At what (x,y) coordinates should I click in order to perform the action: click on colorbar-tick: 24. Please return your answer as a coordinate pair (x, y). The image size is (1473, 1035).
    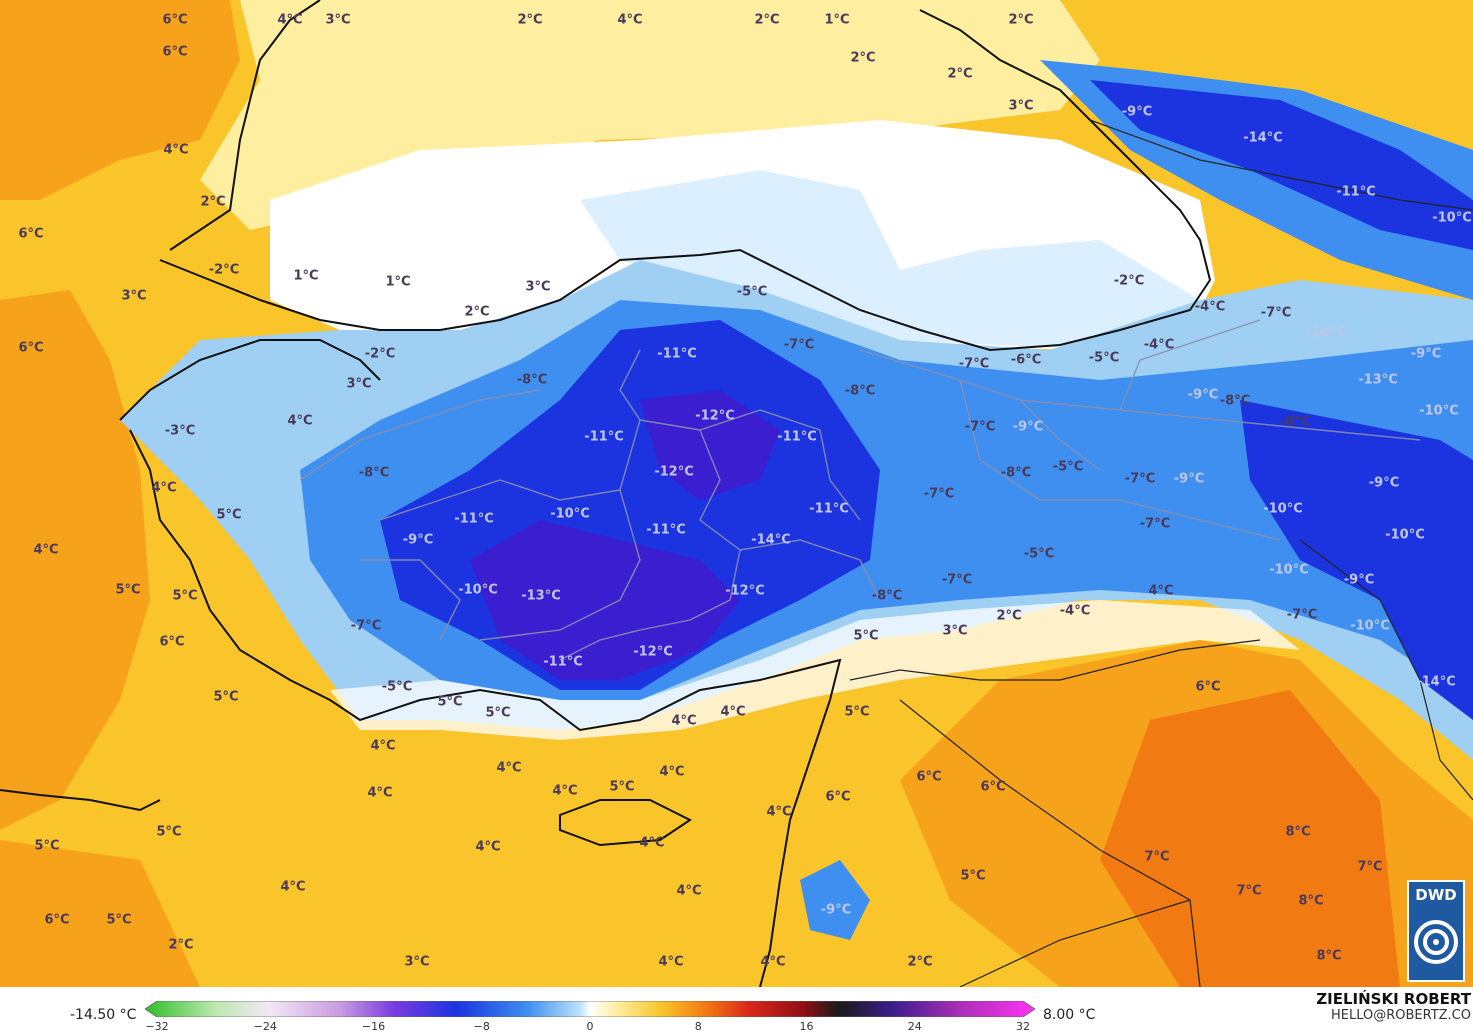
    Looking at the image, I should click on (914, 1026).